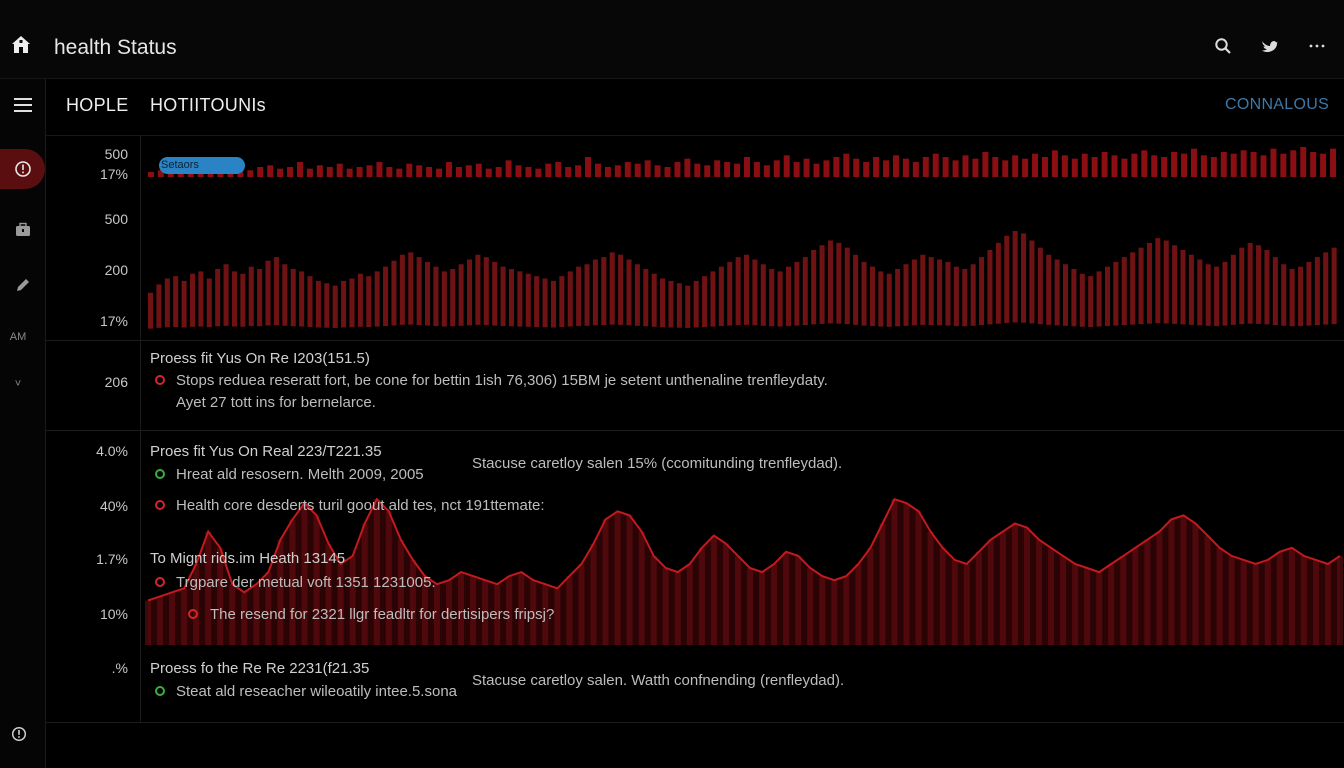  I want to click on y-label: 17%, so click(113, 174).